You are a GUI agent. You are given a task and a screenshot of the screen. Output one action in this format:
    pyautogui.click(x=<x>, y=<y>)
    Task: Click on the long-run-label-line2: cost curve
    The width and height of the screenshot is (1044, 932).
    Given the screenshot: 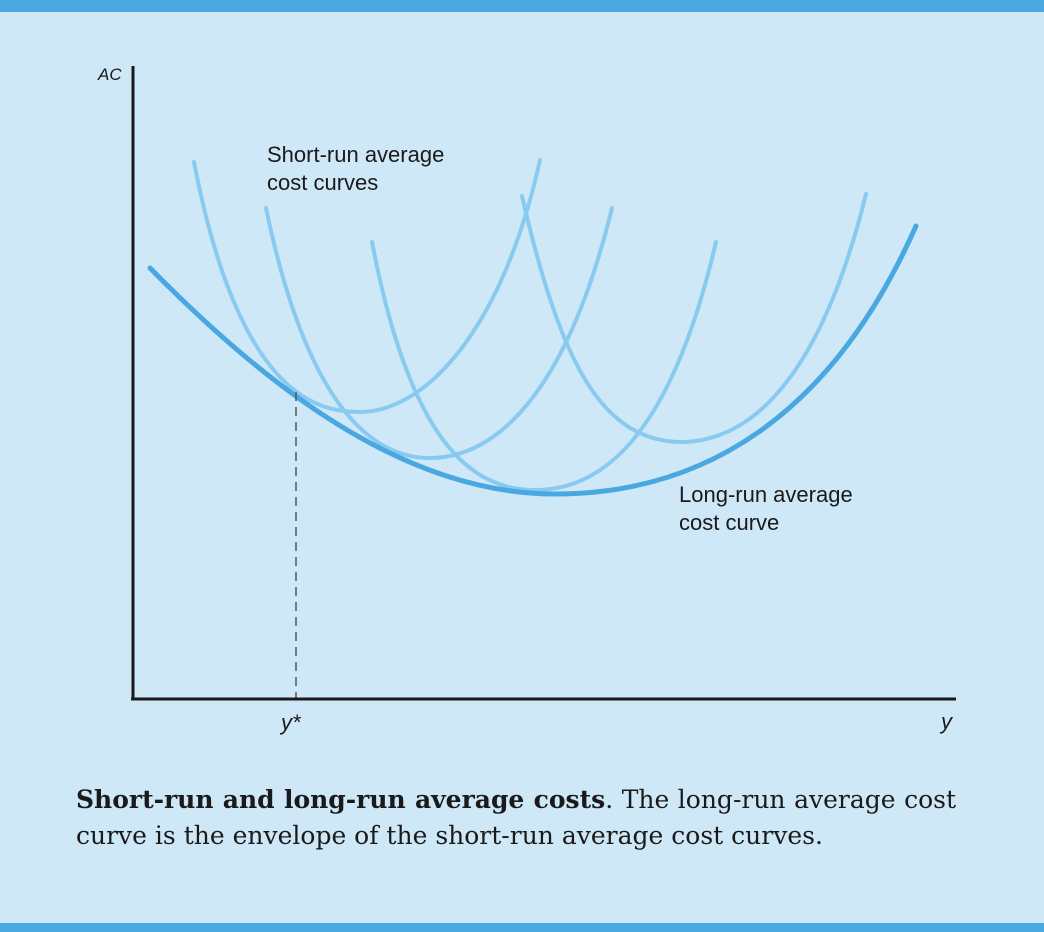 What is the action you would take?
    pyautogui.click(x=729, y=522)
    